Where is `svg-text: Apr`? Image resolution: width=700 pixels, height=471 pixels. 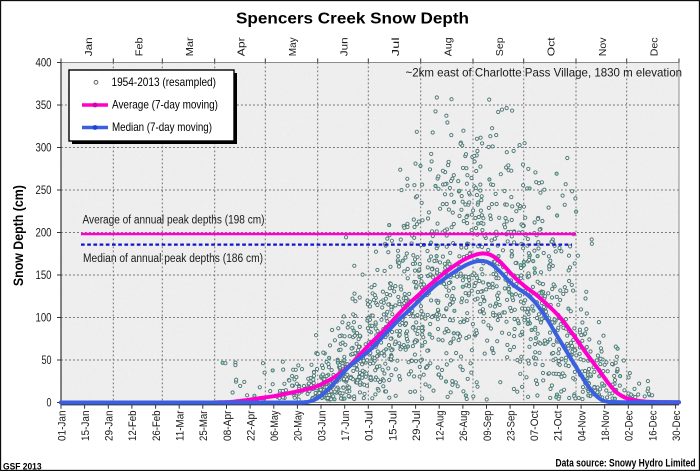 svg-text: Apr is located at coordinates (242, 46).